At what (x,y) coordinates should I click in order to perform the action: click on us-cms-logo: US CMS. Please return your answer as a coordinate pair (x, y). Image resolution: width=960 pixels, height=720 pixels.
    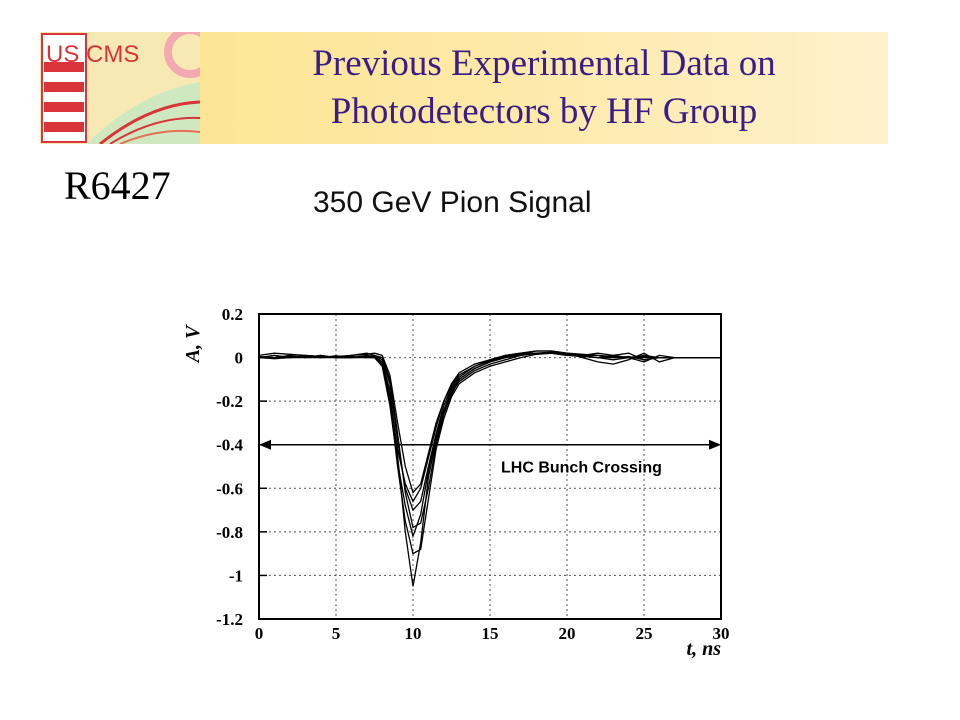
    Looking at the image, I should click on (120, 88).